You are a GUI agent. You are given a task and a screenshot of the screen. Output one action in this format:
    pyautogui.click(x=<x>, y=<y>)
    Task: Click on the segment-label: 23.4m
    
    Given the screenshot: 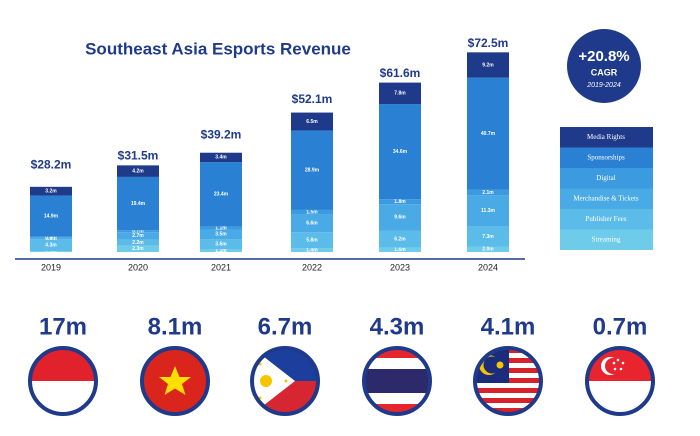 What is the action you would take?
    pyautogui.click(x=221, y=195)
    